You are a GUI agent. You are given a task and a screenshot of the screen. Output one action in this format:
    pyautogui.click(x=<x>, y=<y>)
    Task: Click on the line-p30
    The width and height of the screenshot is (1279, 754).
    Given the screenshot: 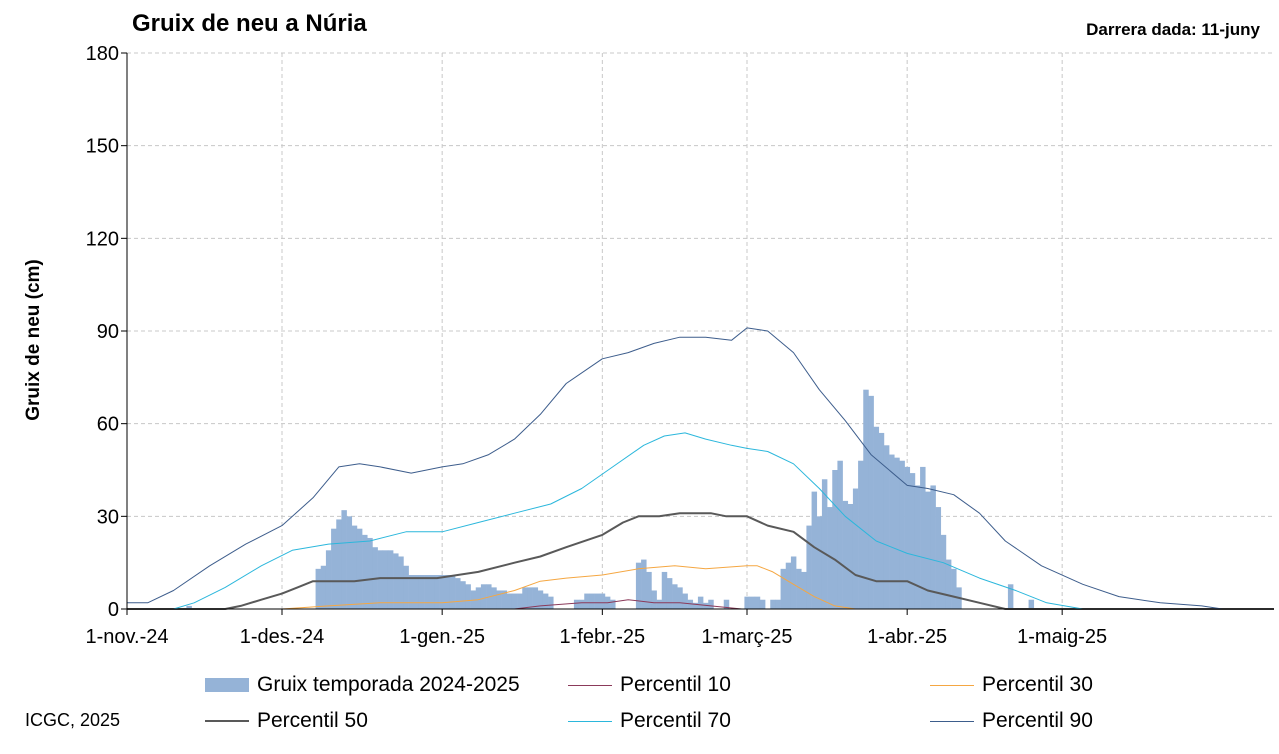 What is the action you would take?
    pyautogui.click(x=700, y=587)
    